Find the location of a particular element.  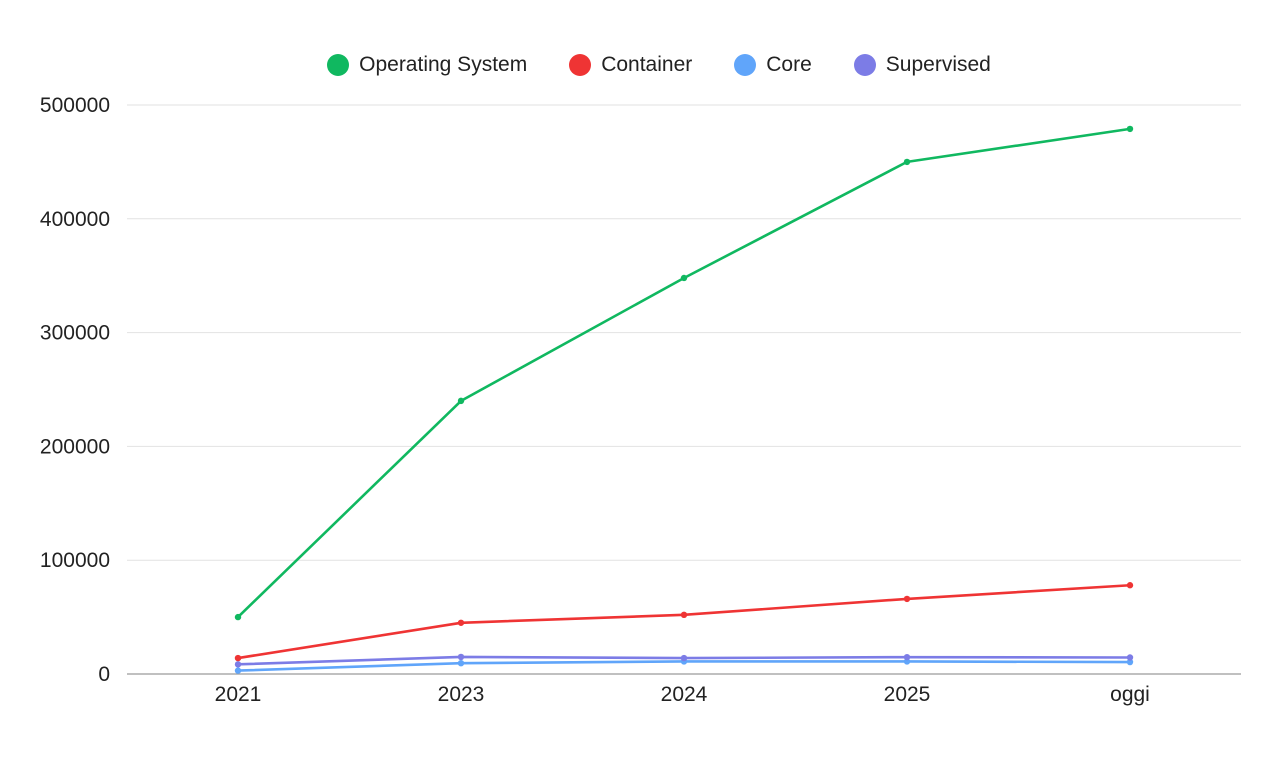

legend-item-container: Container is located at coordinates (630, 65).